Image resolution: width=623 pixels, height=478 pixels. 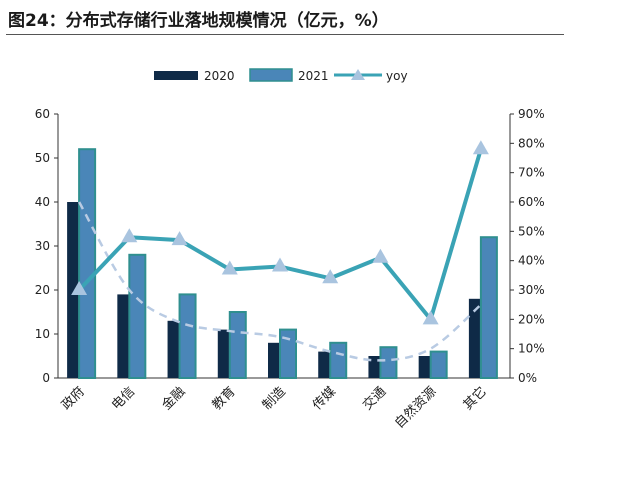 I want to click on category-label: 制造, so click(x=274, y=398).